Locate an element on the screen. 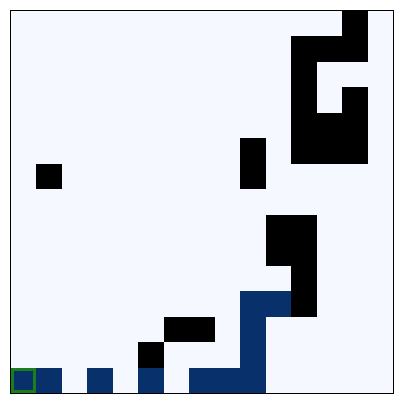 The image size is (405, 405). agent-cell is located at coordinates (24, 380).